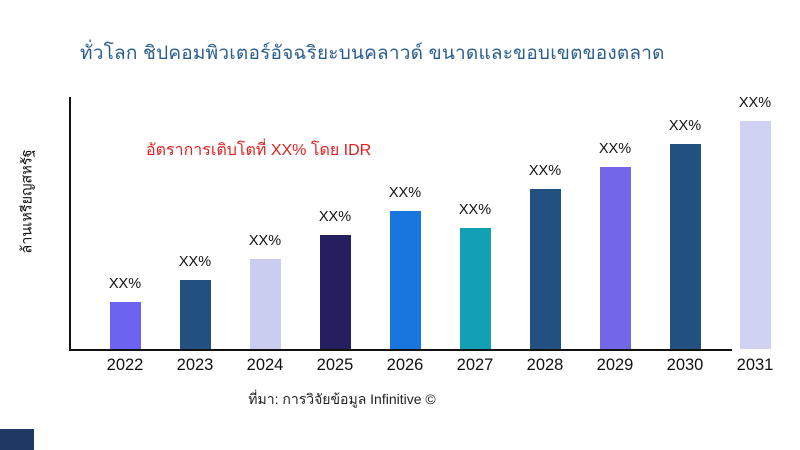 This screenshot has height=450, width=800. What do you see at coordinates (405, 280) in the screenshot?
I see `bar-2026` at bounding box center [405, 280].